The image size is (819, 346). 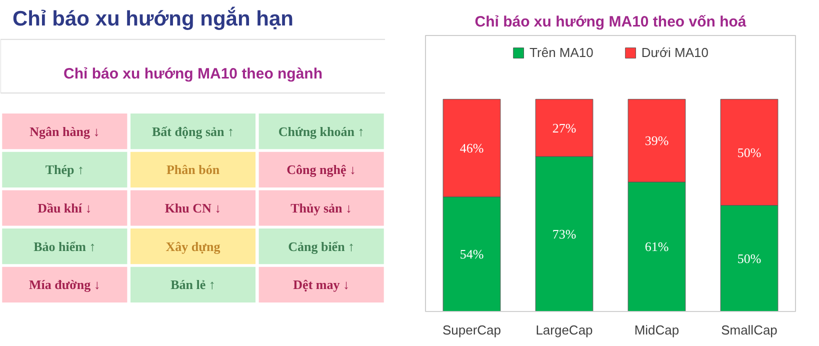 What do you see at coordinates (564, 330) in the screenshot?
I see `x-tick-label: LargeCap` at bounding box center [564, 330].